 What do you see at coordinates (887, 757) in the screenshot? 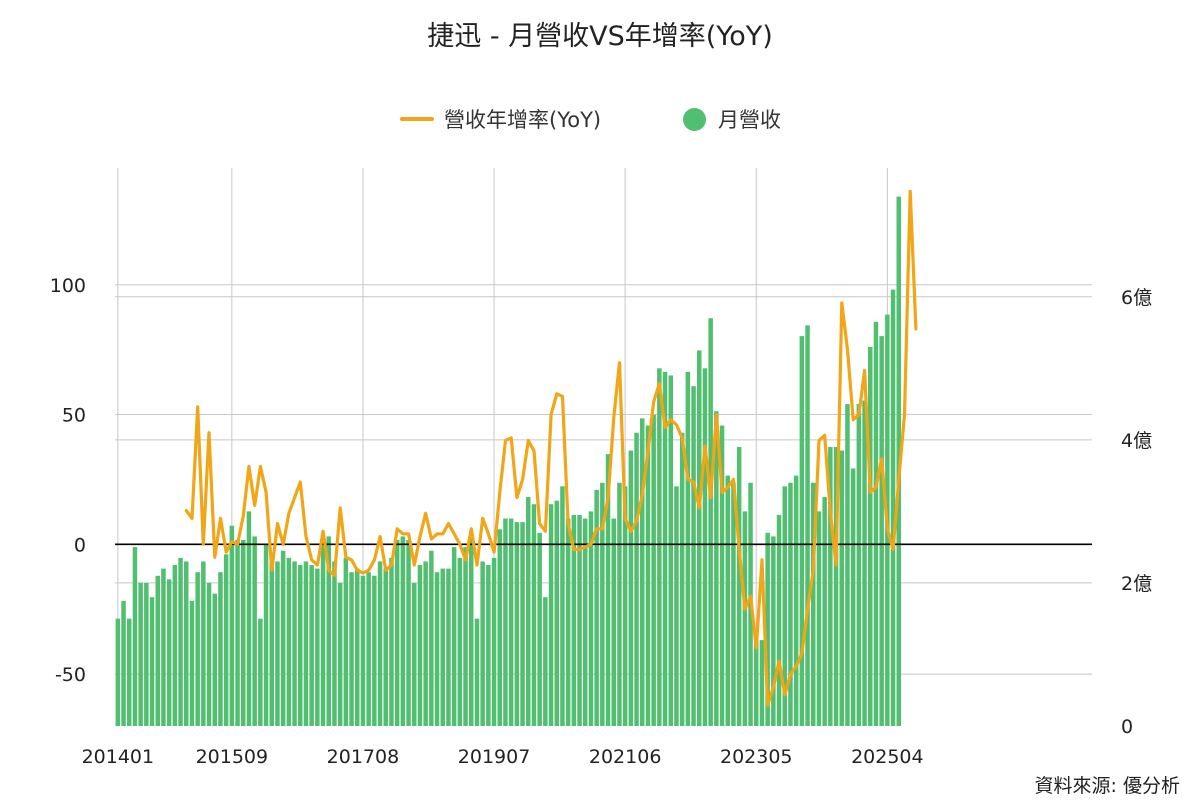
I see `x-tick-label: 202504` at bounding box center [887, 757].